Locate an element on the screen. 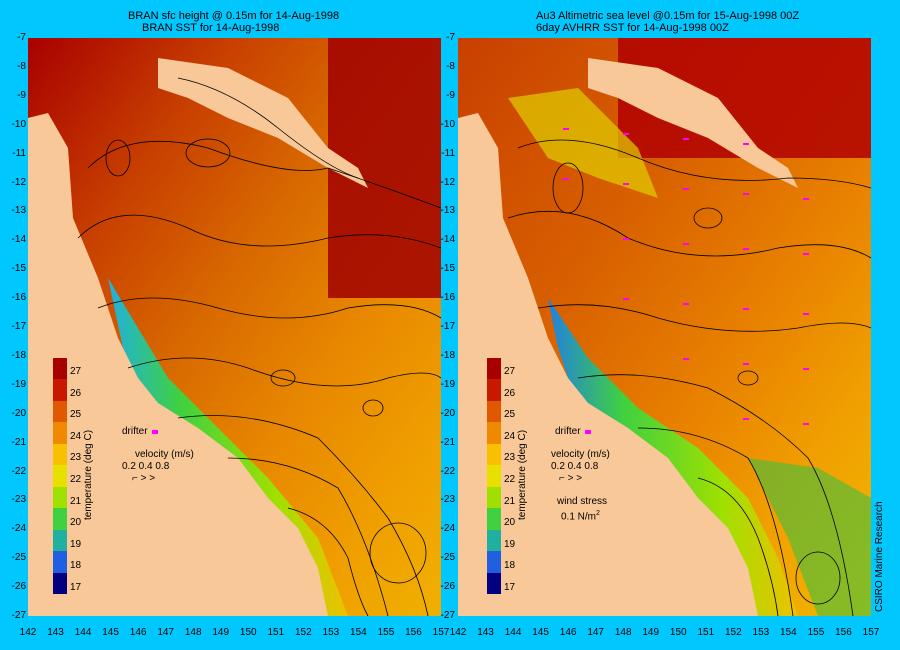 This screenshot has height=650, width=900. latitude-tick-label: -18 is located at coordinates (447, 355).